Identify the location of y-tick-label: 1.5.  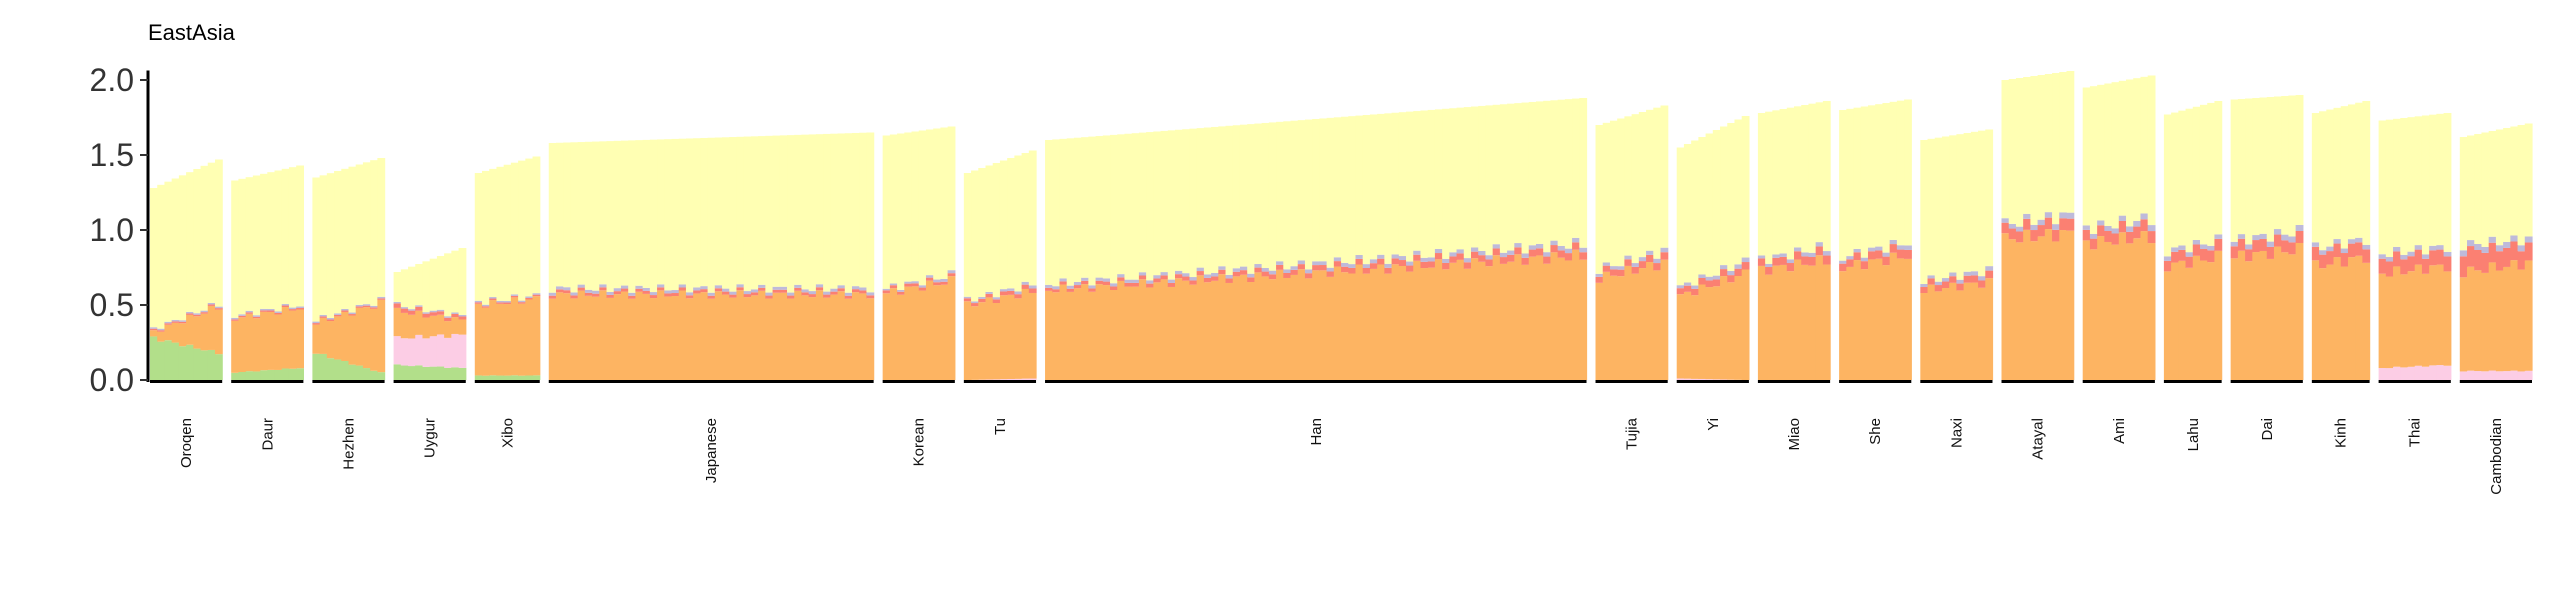
(112, 155).